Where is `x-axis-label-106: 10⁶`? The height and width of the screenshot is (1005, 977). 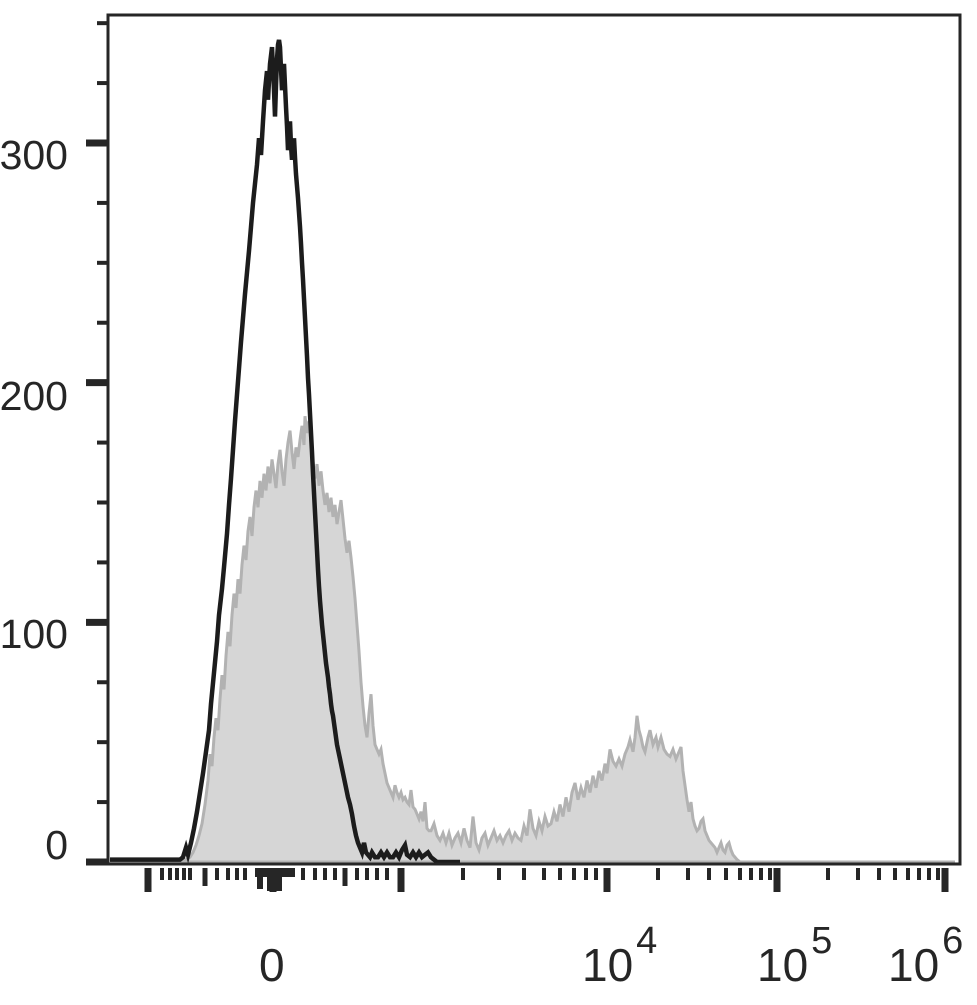
x-axis-label-106: 10⁶ is located at coordinates (925, 955).